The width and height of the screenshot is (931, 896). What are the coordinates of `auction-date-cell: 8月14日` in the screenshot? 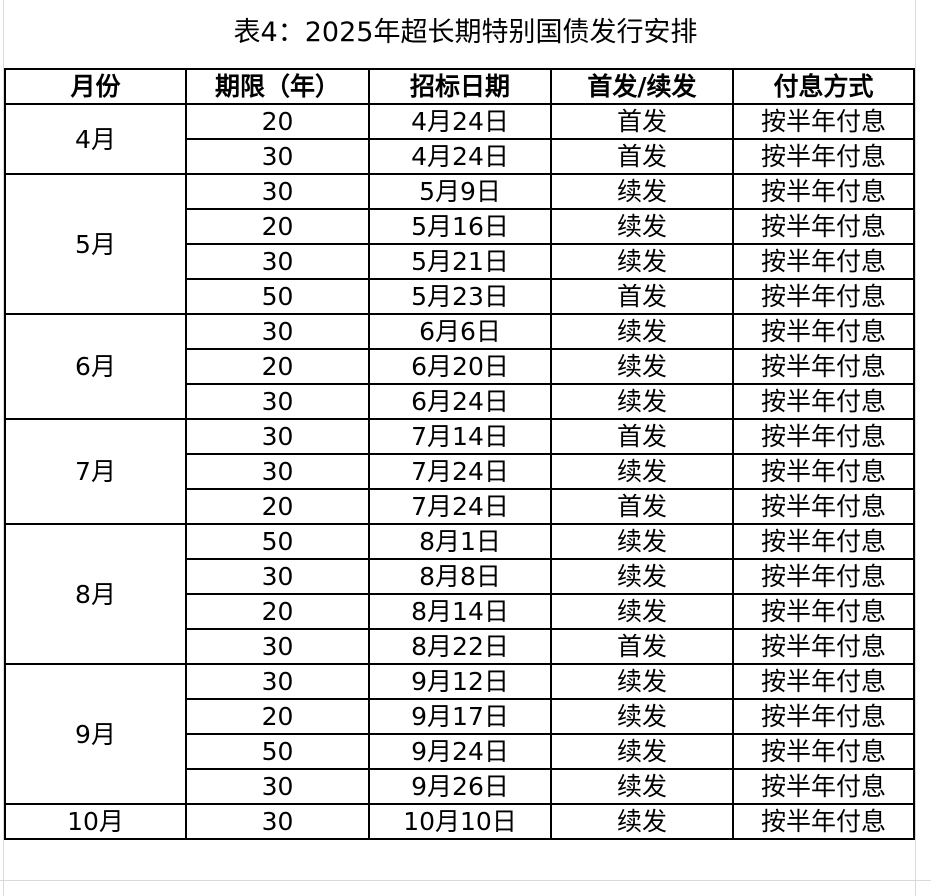 It's located at (460, 611).